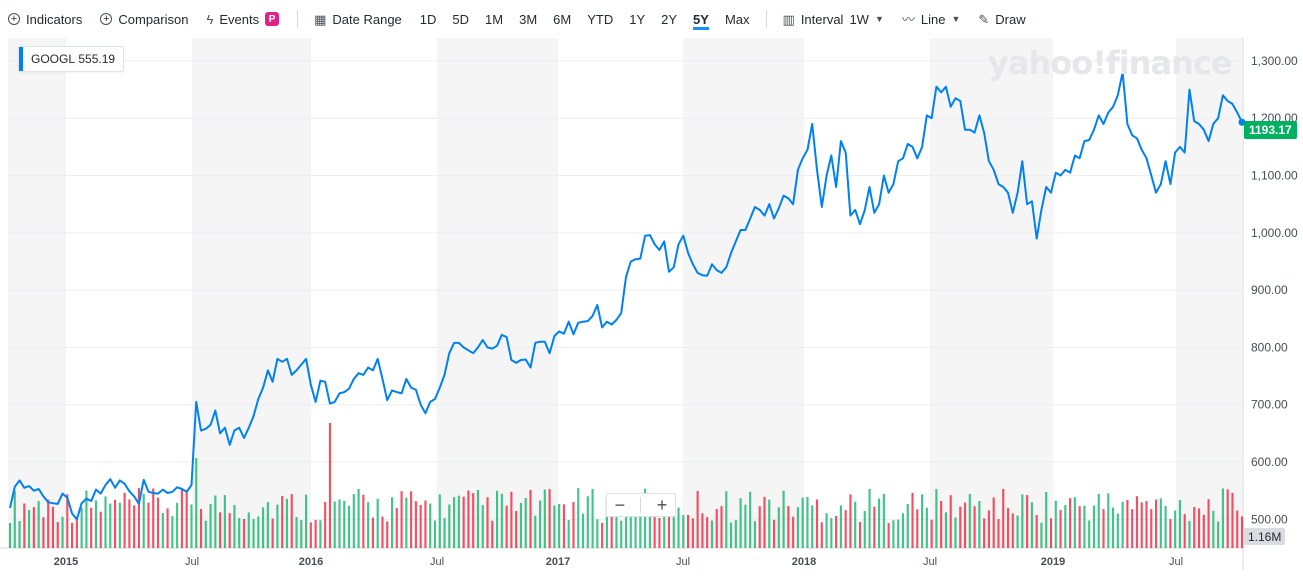 This screenshot has width=1303, height=578. What do you see at coordinates (737, 19) in the screenshot?
I see `range-max: Max` at bounding box center [737, 19].